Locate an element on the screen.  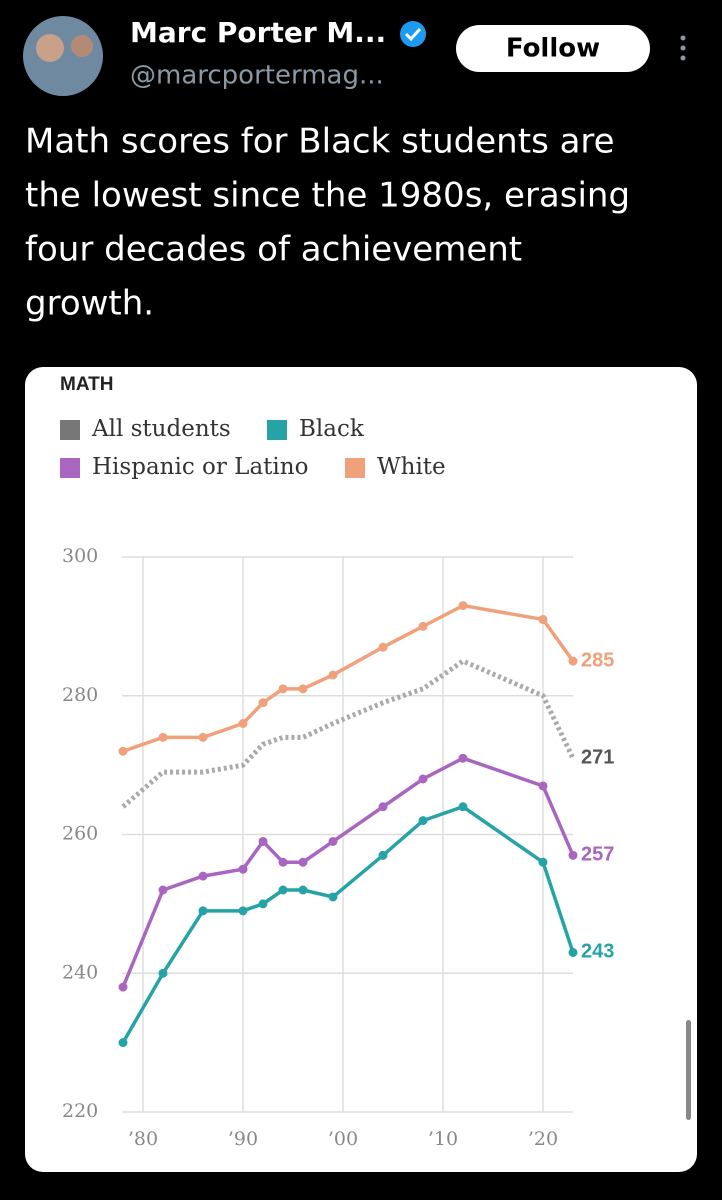
legend-label: Black is located at coordinates (332, 429).